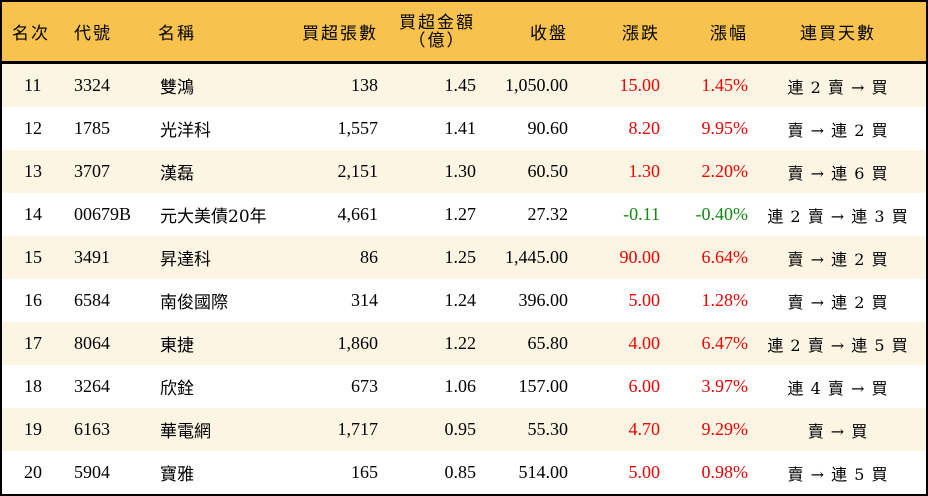 This screenshot has width=928, height=496. Describe the element at coordinates (460, 386) in the screenshot. I see `net-buy-amount-cell: 1.06` at that location.